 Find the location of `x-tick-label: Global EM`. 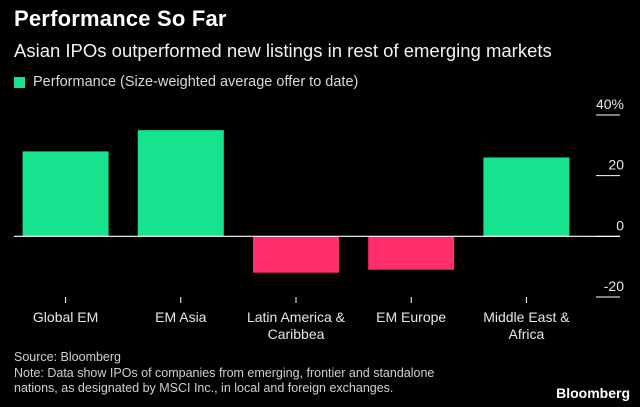

x-tick-label: Global EM is located at coordinates (65, 317).